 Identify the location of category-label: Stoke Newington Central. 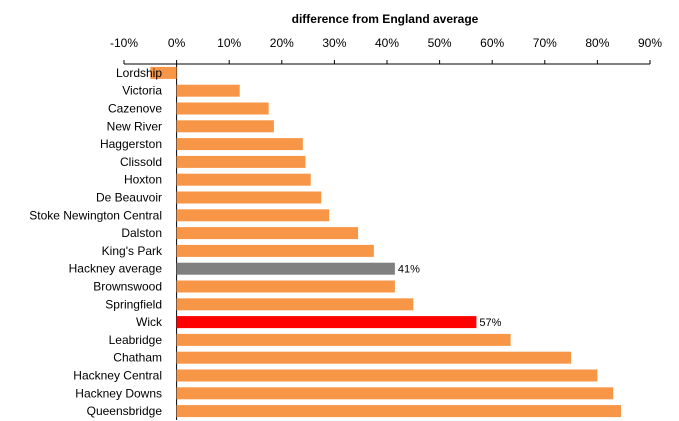
(95, 215).